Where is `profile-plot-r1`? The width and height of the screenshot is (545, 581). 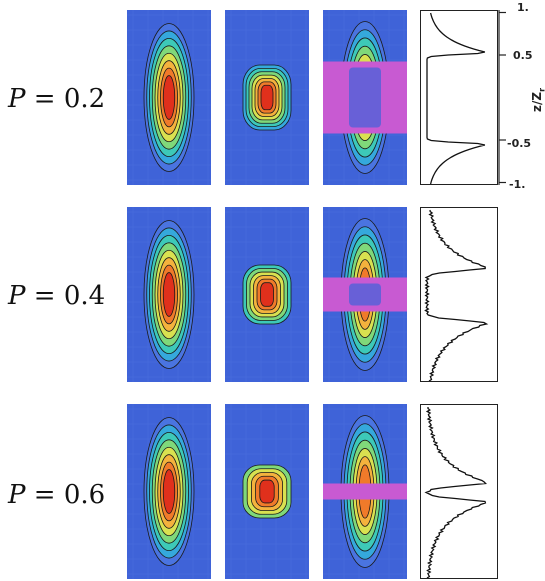 profile-plot-r1 is located at coordinates (459, 97).